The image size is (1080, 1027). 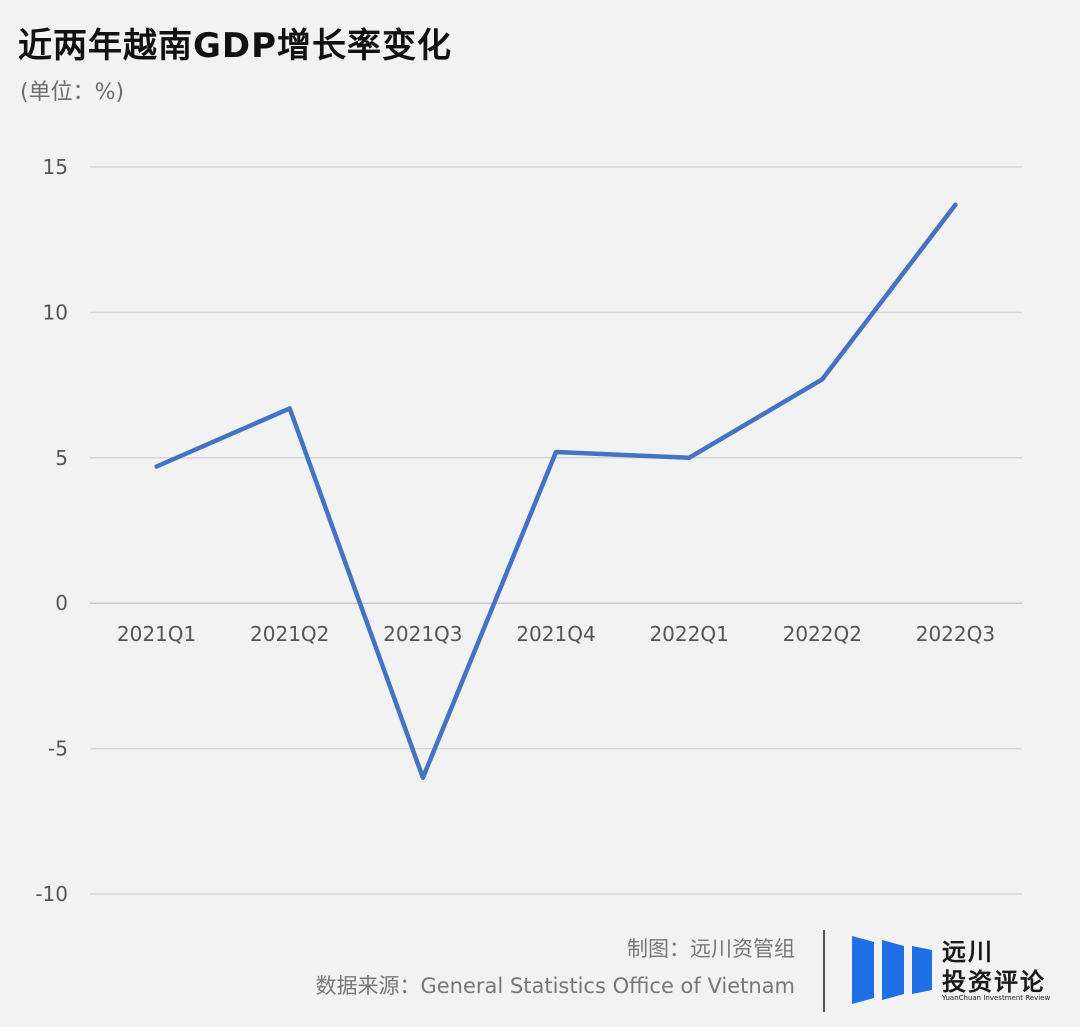 What do you see at coordinates (996, 998) in the screenshot?
I see `logo-text-english: YuanChuan Investment Review` at bounding box center [996, 998].